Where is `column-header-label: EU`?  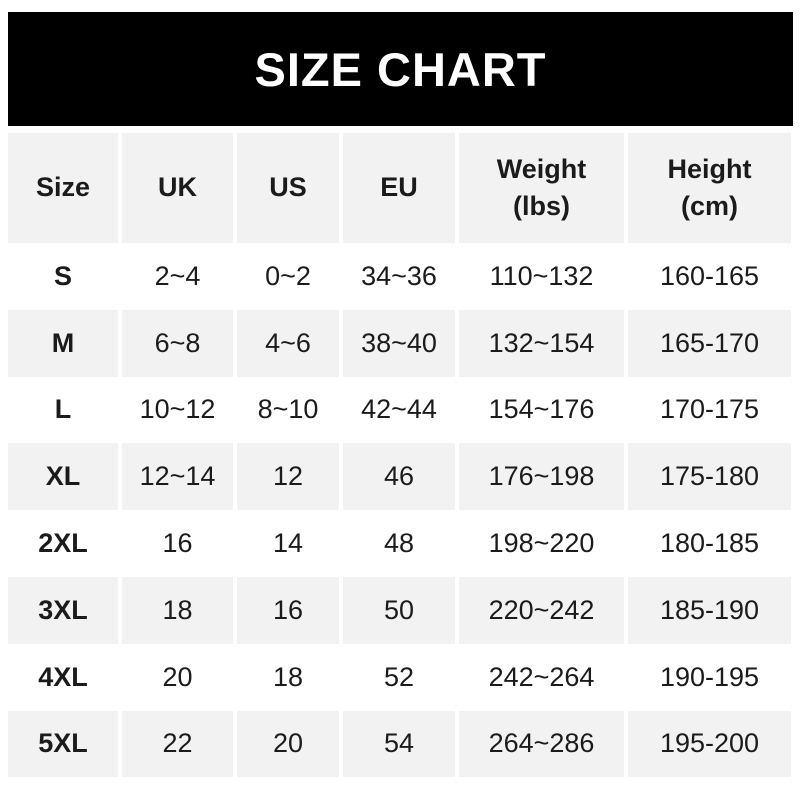
column-header-label: EU is located at coordinates (399, 187).